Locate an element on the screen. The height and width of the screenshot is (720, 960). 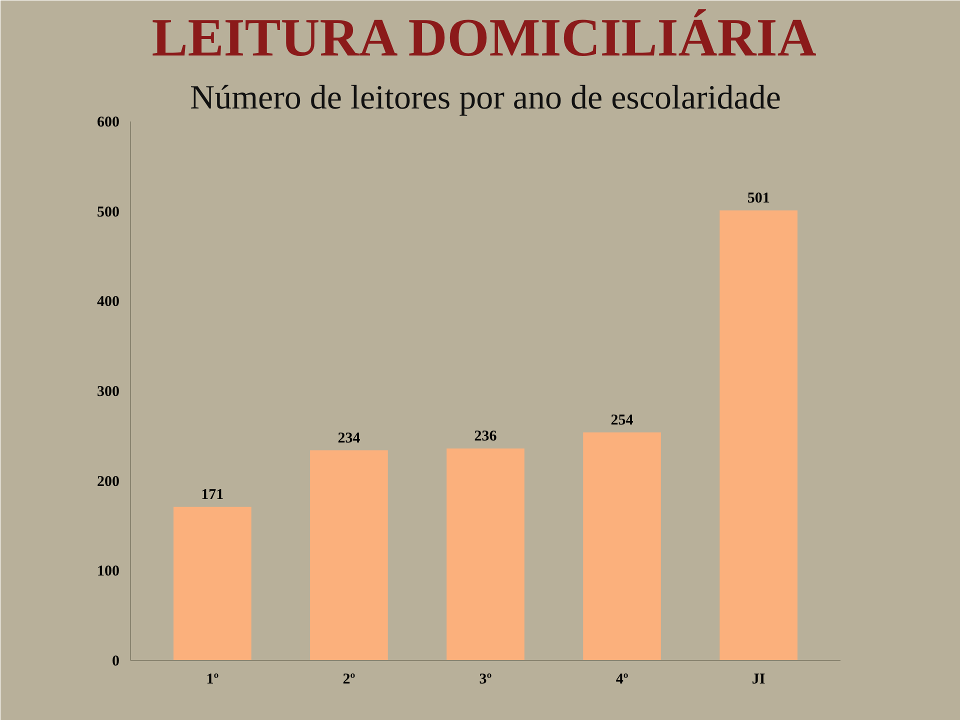
y-tick-label: 200 is located at coordinates (108, 482).